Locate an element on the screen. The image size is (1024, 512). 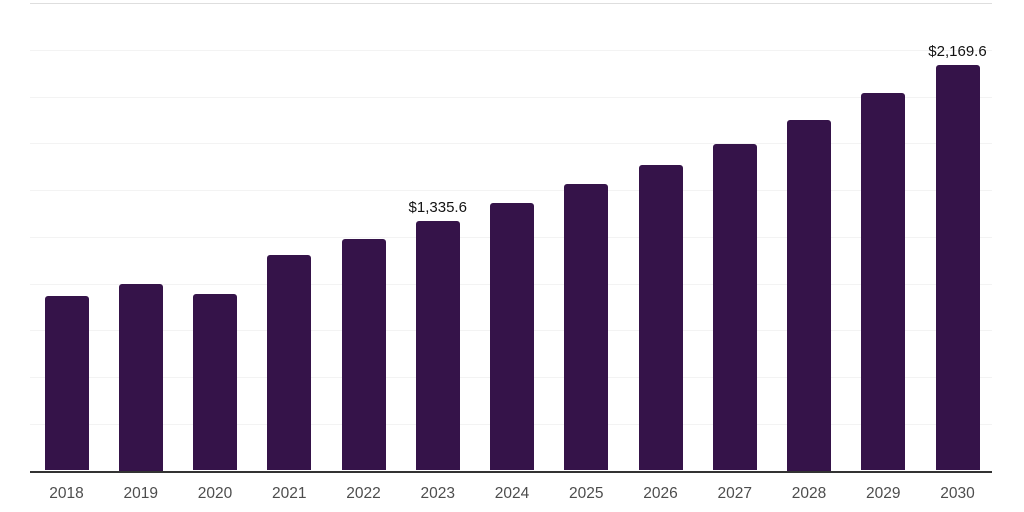
x-tick-label-2030: 2030 is located at coordinates (957, 493).